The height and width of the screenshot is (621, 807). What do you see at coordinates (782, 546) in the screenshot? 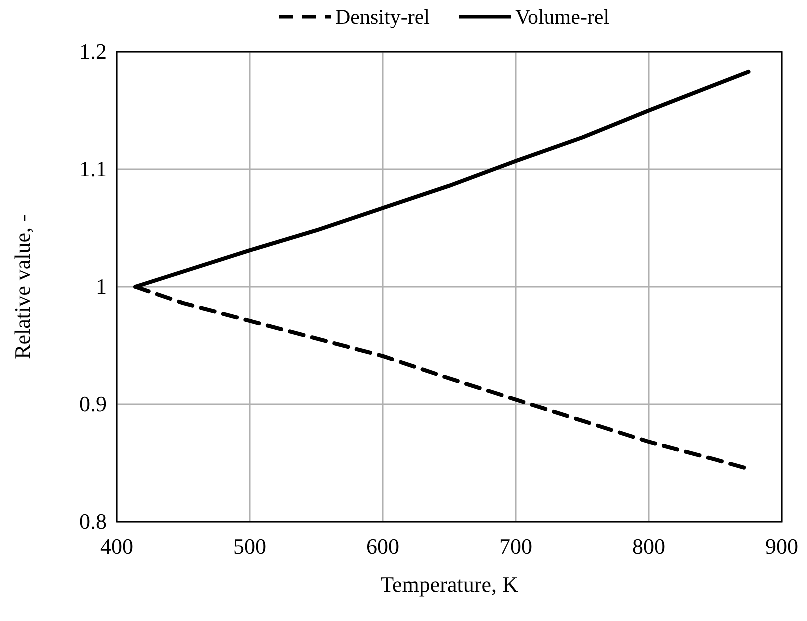
I see `x-tick-label: 900` at bounding box center [782, 546].